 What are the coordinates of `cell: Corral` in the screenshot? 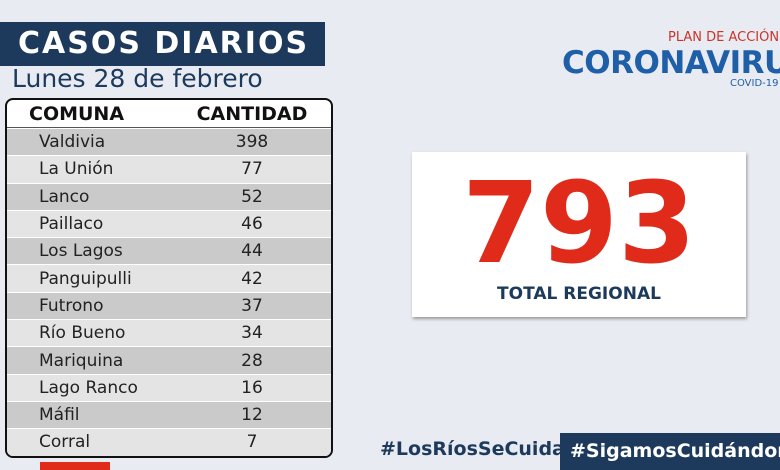 It's located at (65, 442).